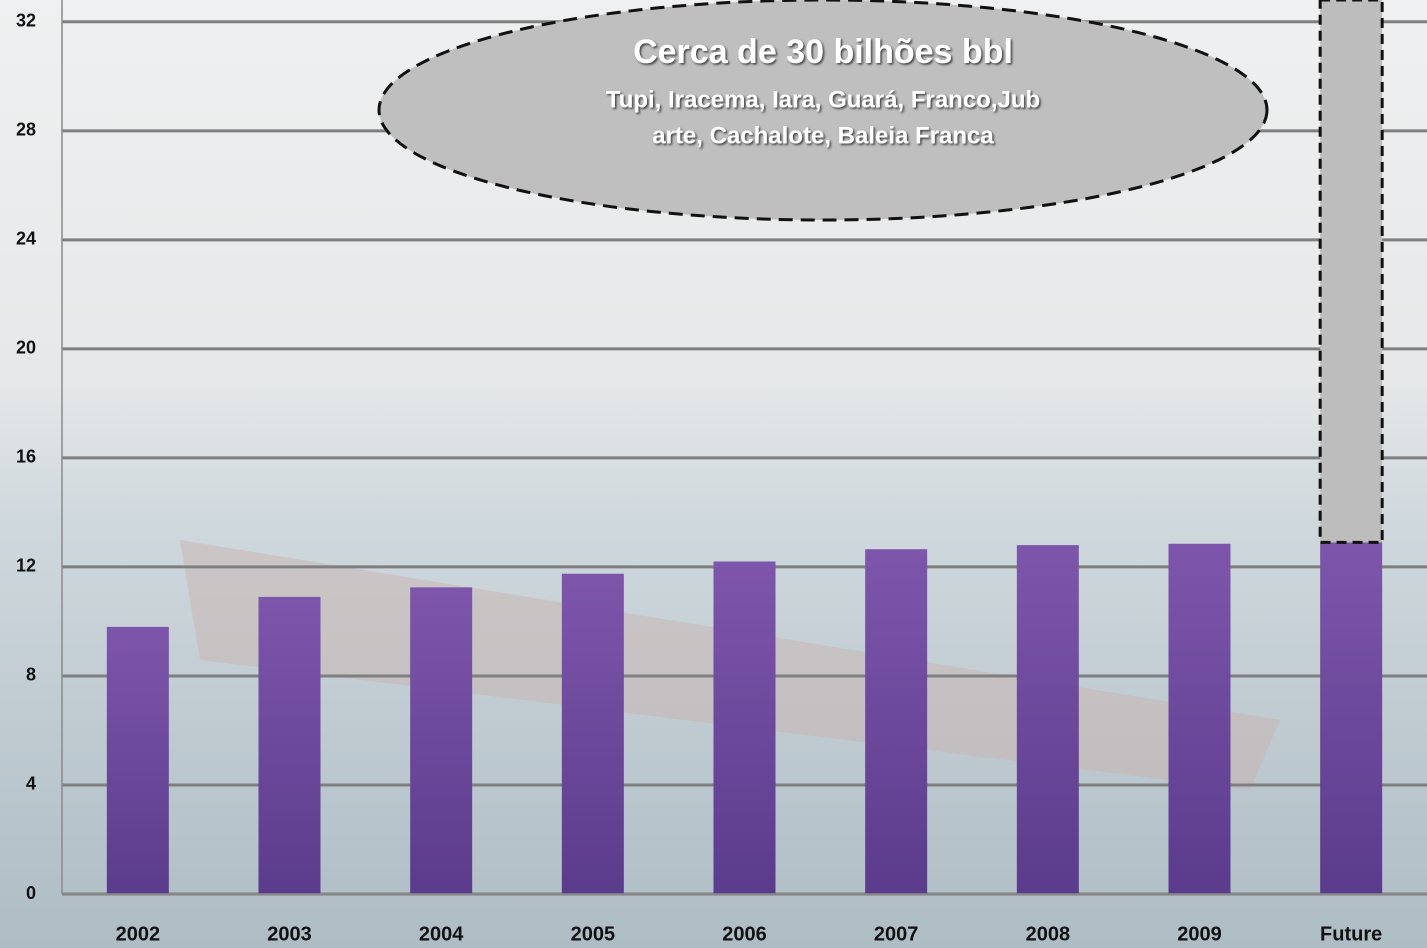 This screenshot has height=948, width=1427. I want to click on x-tick-label: 2008, so click(1048, 934).